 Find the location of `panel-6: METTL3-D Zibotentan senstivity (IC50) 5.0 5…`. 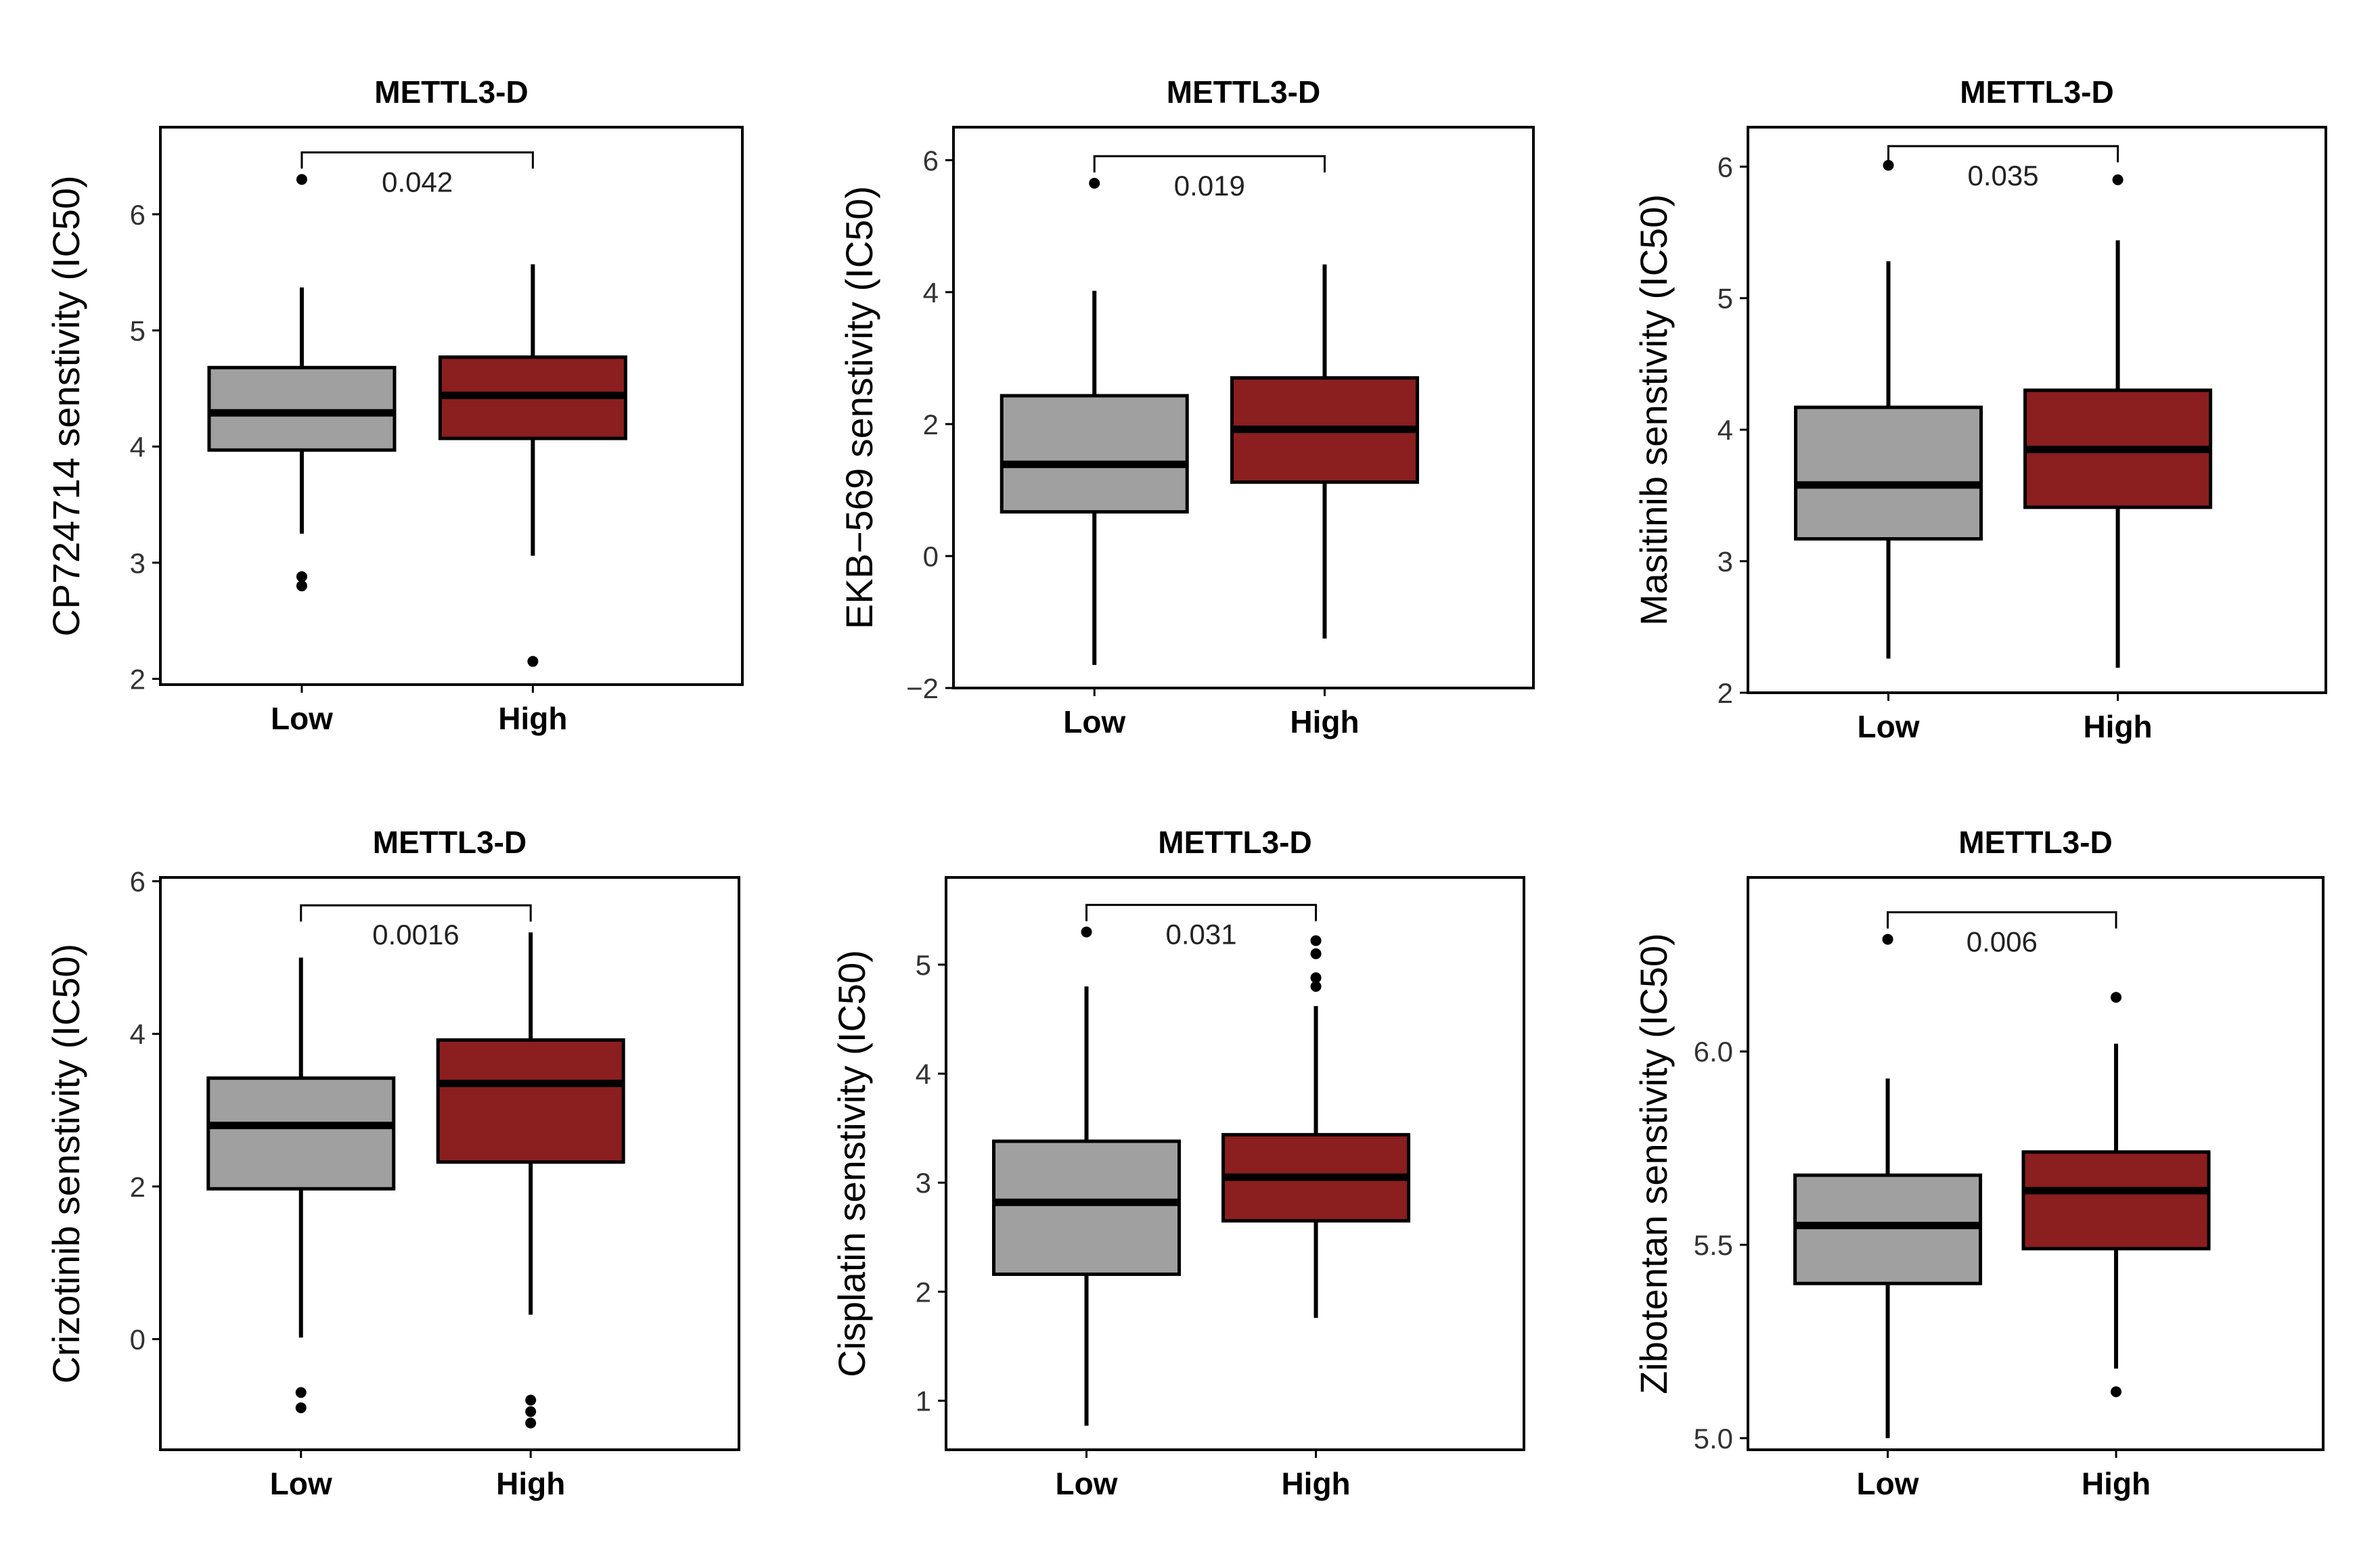

panel-6: METTL3-D Zibotentan senstivity (IC50) 5.0 5… is located at coordinates (1979, 1163).